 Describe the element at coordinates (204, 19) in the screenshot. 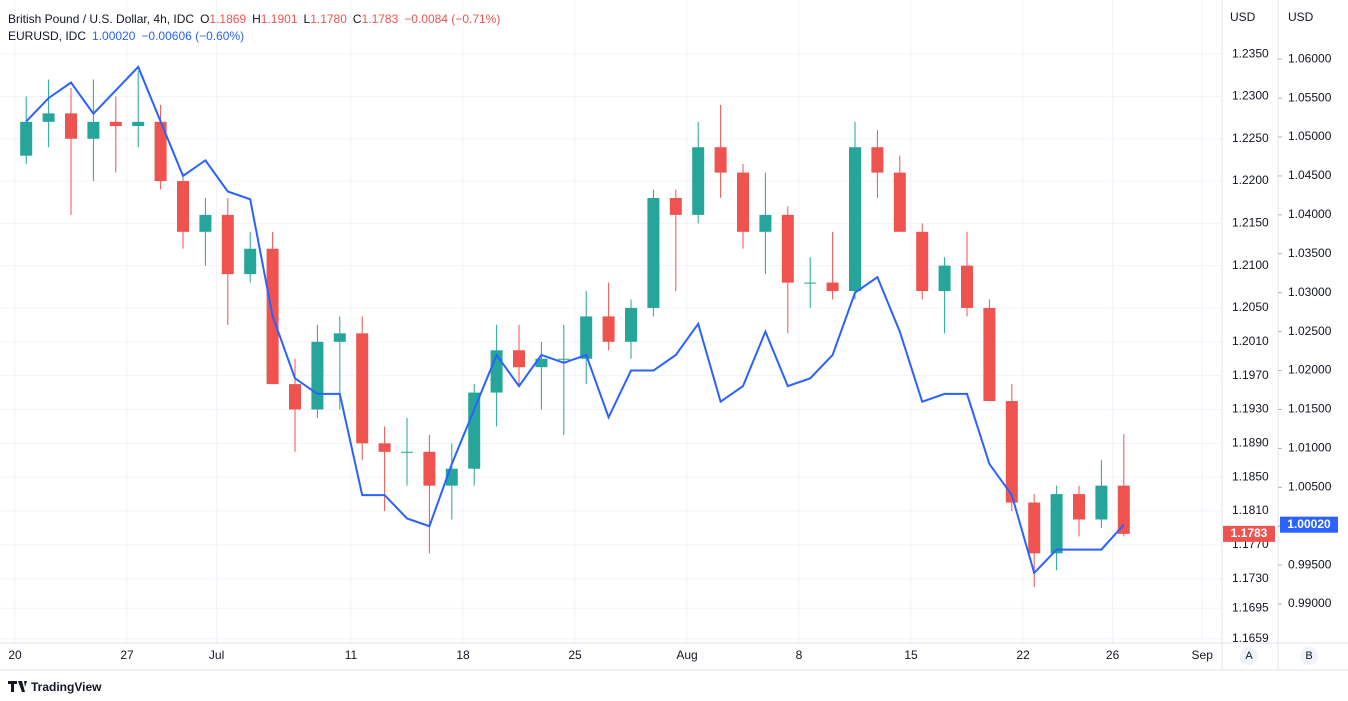

I see `legend-ohlc-key: O` at that location.